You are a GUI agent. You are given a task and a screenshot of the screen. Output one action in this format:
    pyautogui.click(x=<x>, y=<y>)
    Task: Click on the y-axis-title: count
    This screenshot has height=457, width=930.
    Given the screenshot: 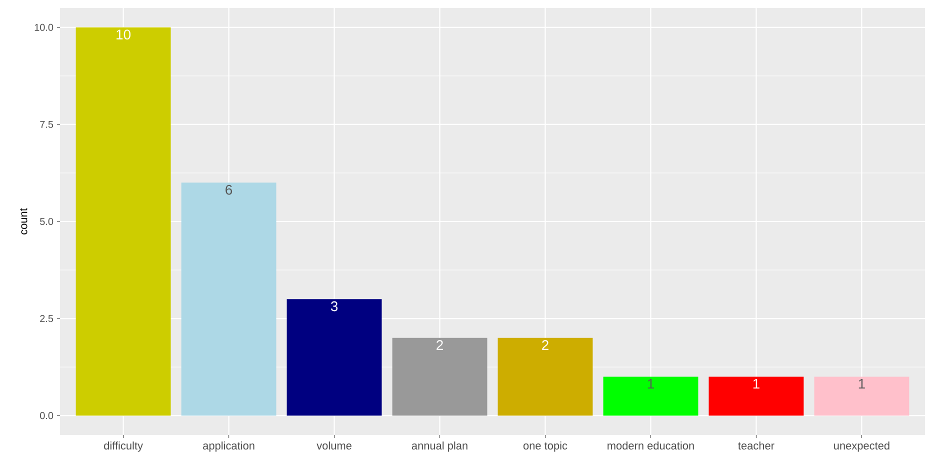 What is the action you would take?
    pyautogui.click(x=24, y=221)
    